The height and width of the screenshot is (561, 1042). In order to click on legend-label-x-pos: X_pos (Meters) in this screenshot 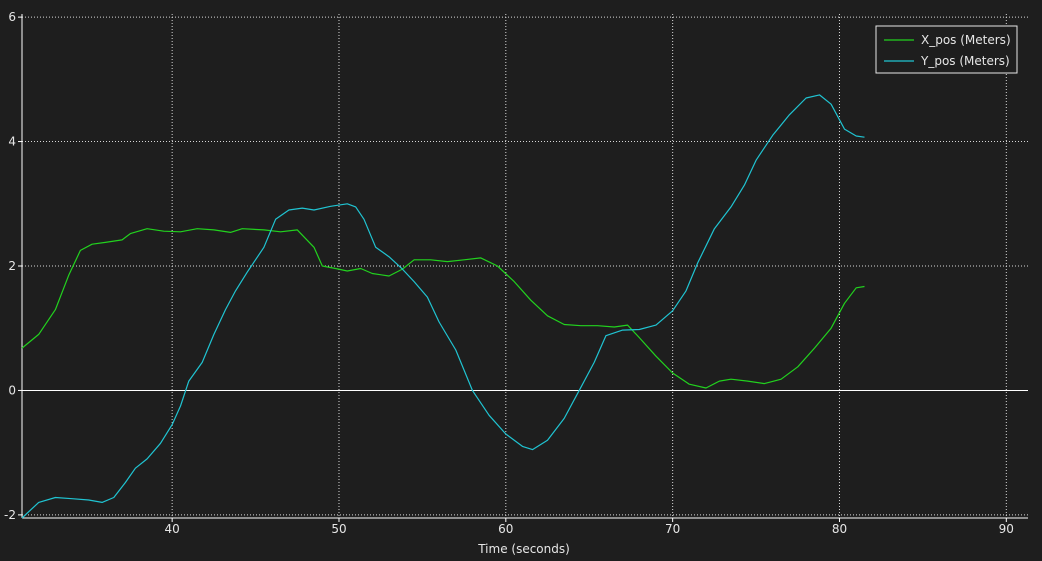, I will do `click(966, 40)`.